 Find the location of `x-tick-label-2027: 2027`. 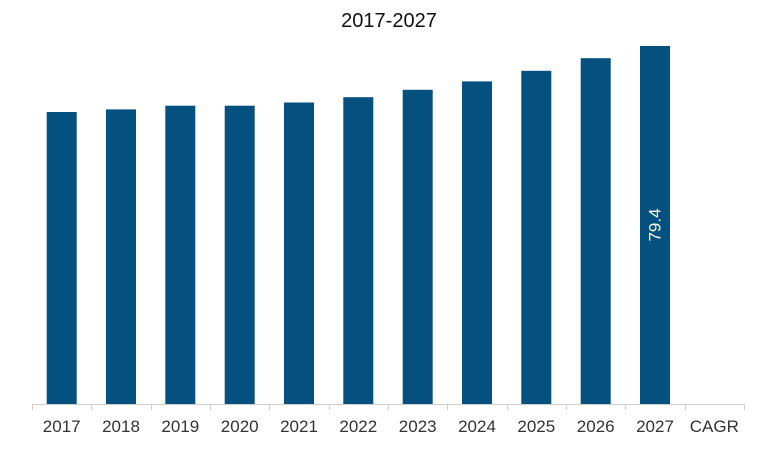

x-tick-label-2027: 2027 is located at coordinates (655, 426).